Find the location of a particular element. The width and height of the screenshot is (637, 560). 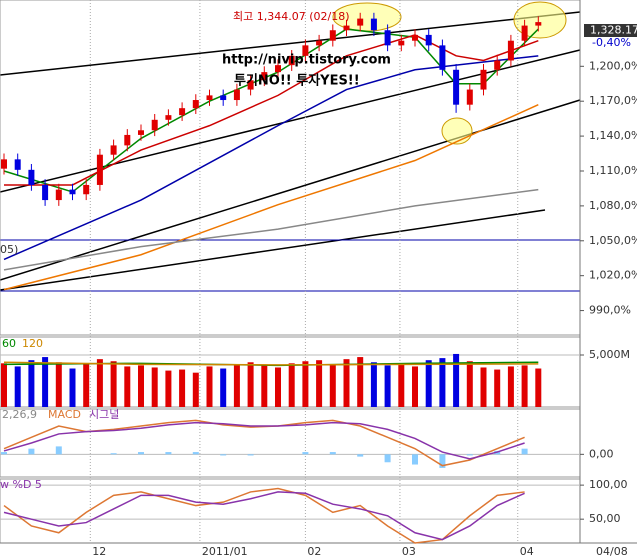

change: -0,40% is located at coordinates (611, 42).